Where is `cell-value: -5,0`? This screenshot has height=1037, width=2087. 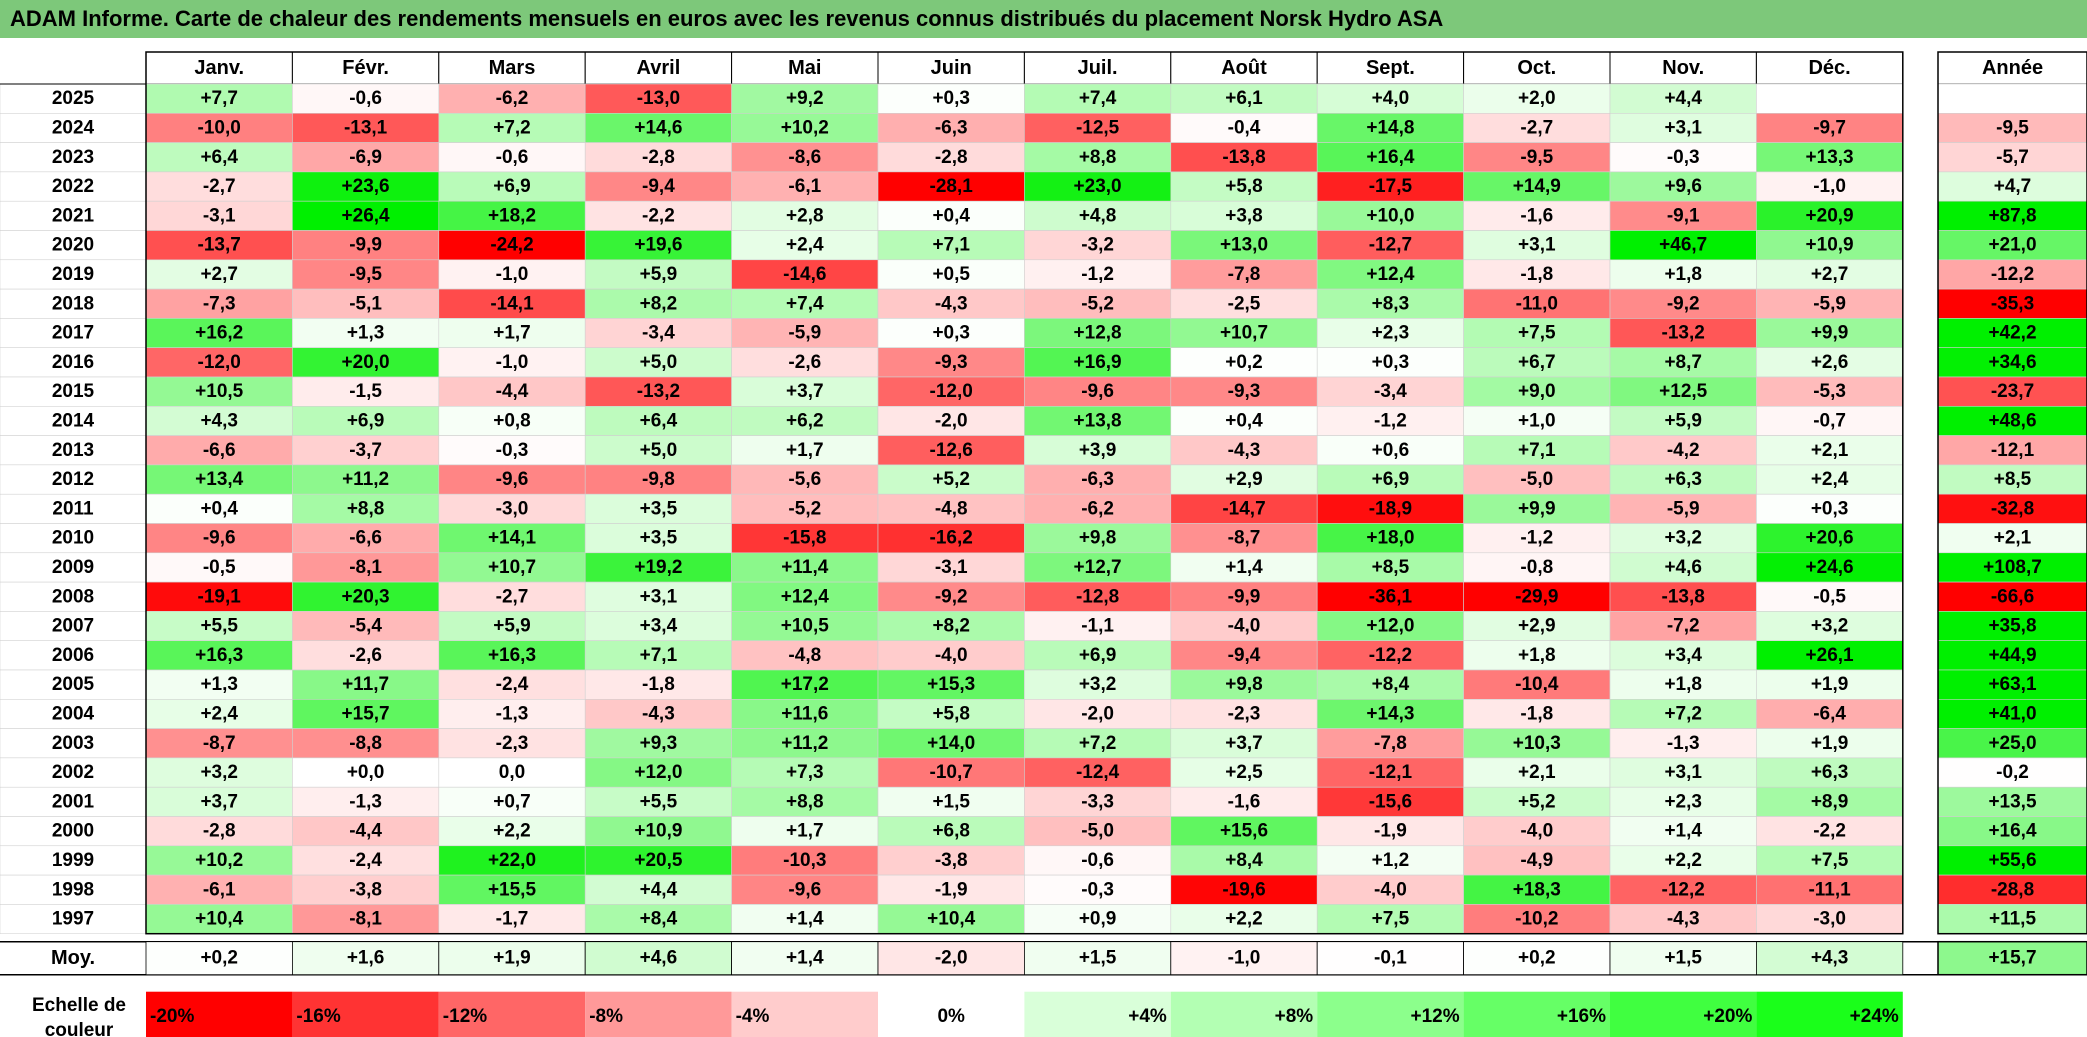
cell-value: -5,0 is located at coordinates (1097, 831).